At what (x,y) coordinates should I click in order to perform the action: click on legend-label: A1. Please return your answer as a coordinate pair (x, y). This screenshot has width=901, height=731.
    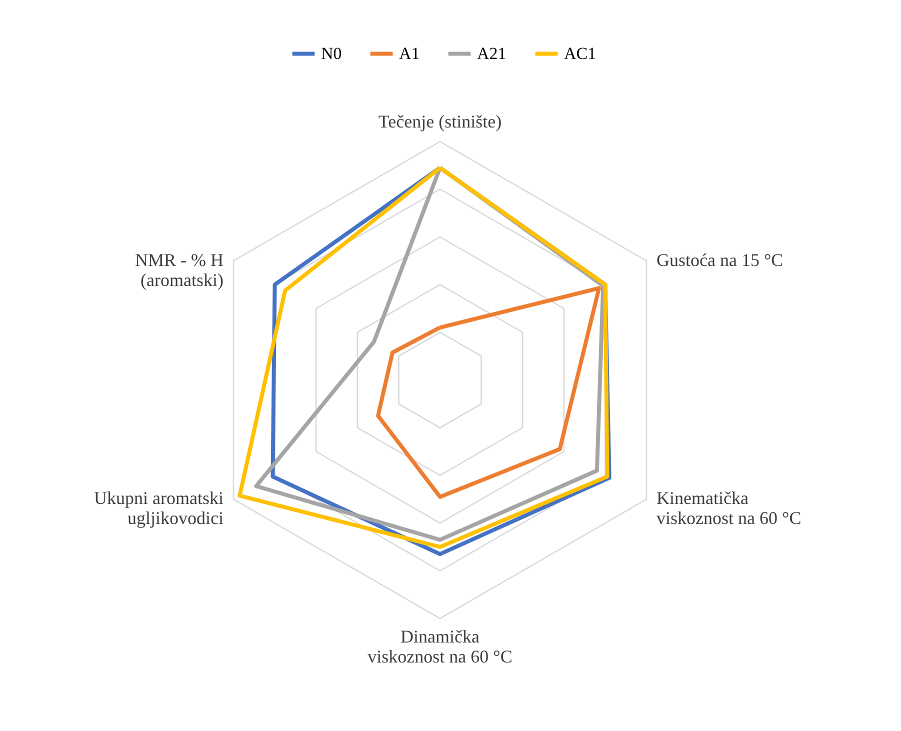
    Looking at the image, I should click on (409, 53).